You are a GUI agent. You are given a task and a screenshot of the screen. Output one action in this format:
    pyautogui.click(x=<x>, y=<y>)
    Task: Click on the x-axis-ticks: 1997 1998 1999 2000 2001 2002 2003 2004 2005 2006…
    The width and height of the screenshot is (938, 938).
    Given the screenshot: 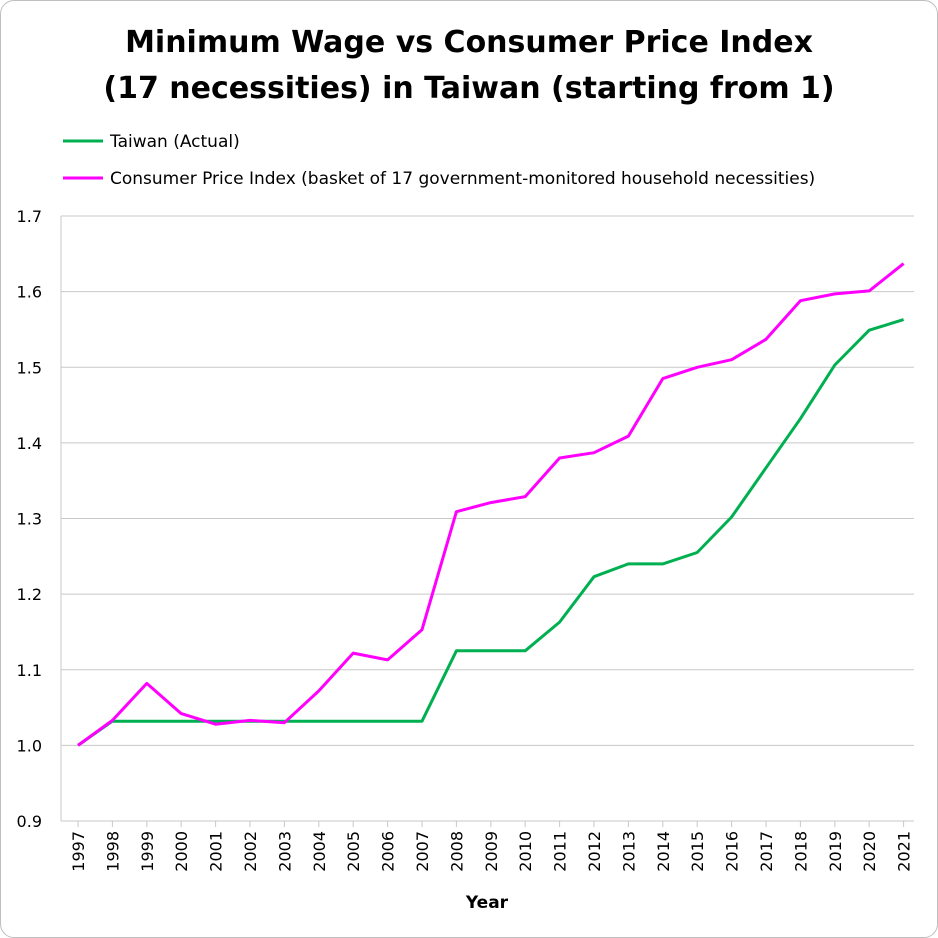 What is the action you would take?
    pyautogui.click(x=491, y=846)
    